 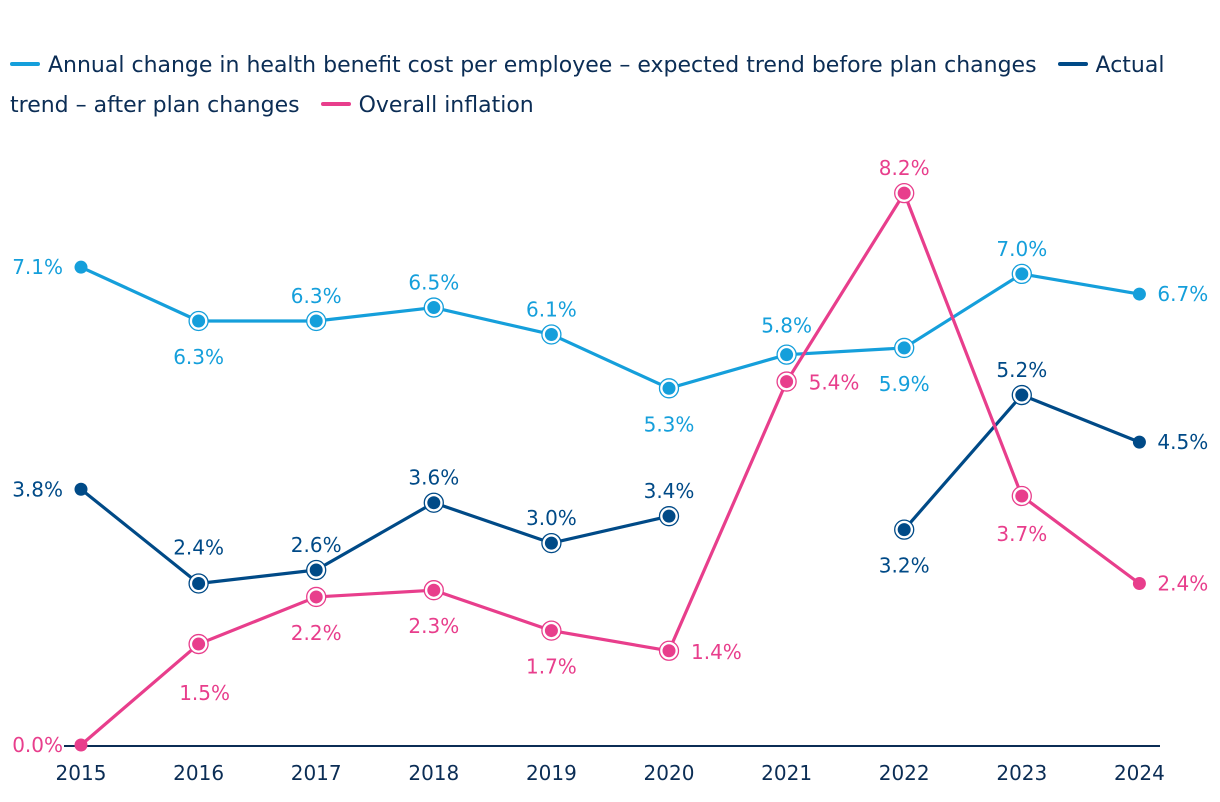 What do you see at coordinates (904, 168) in the screenshot?
I see `data-label-overall-inflation-2022: 8.2%` at bounding box center [904, 168].